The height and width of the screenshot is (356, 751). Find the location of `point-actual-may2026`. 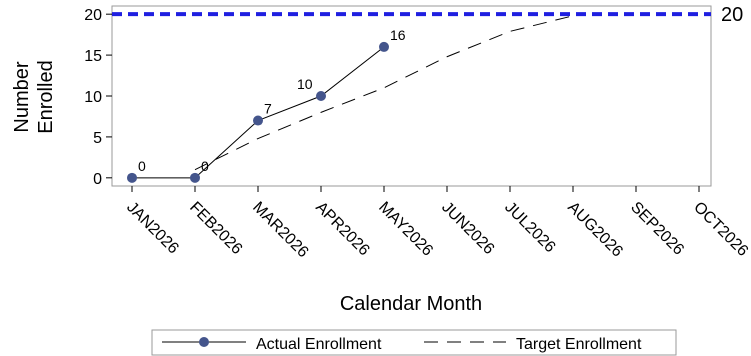

point-actual-may2026 is located at coordinates (384, 46).